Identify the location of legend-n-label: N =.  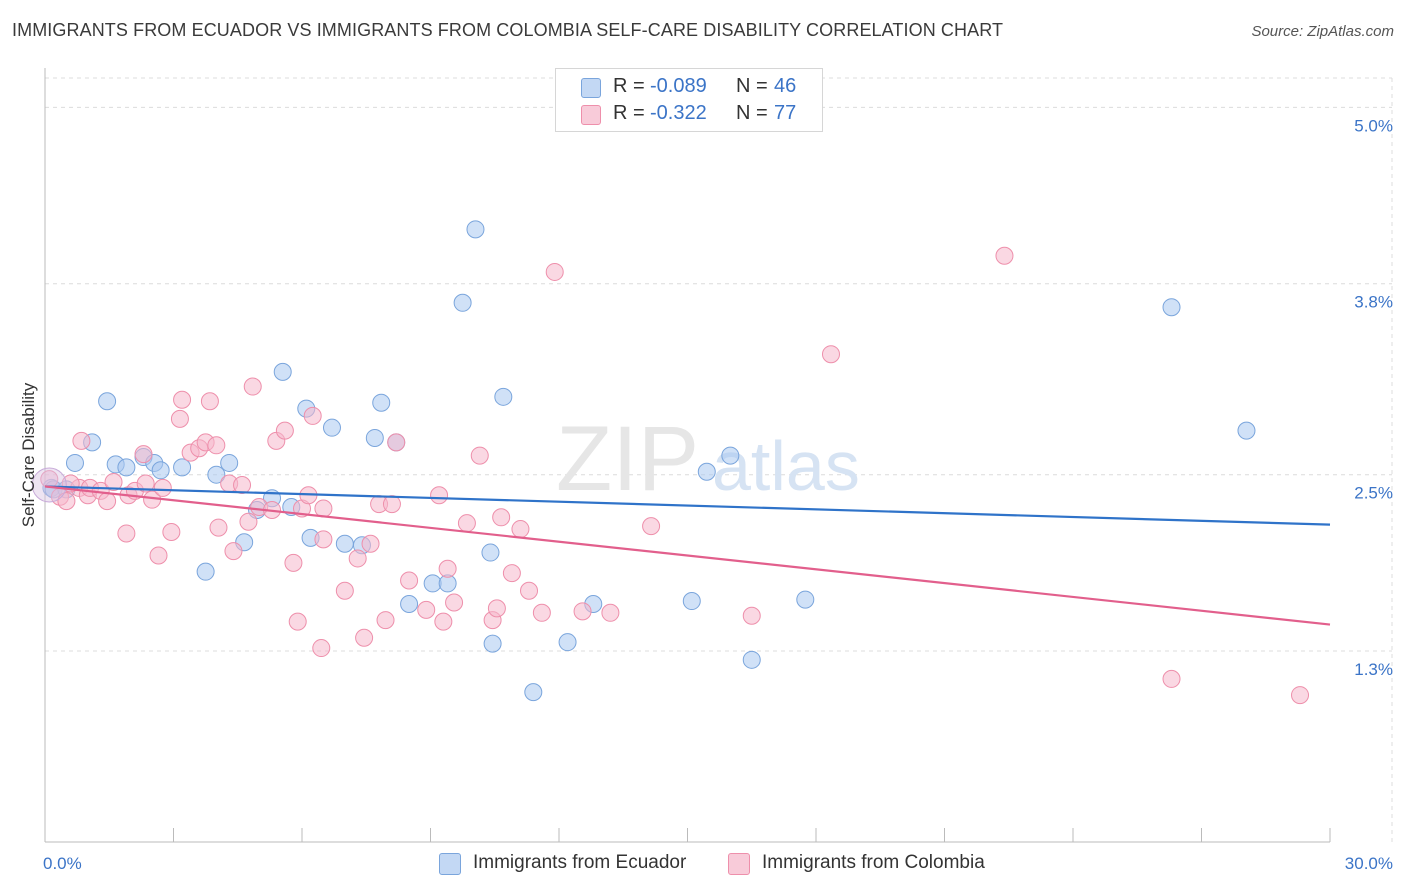
(752, 86).